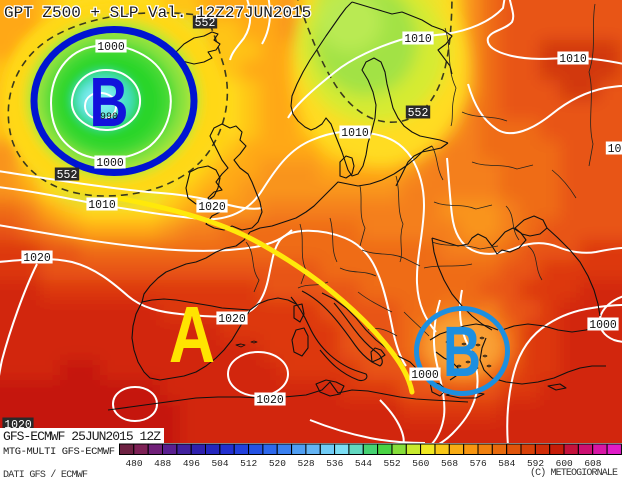 The width and height of the screenshot is (622, 485). What do you see at coordinates (449, 463) in the screenshot?
I see `svg-text: 568` at bounding box center [449, 463].